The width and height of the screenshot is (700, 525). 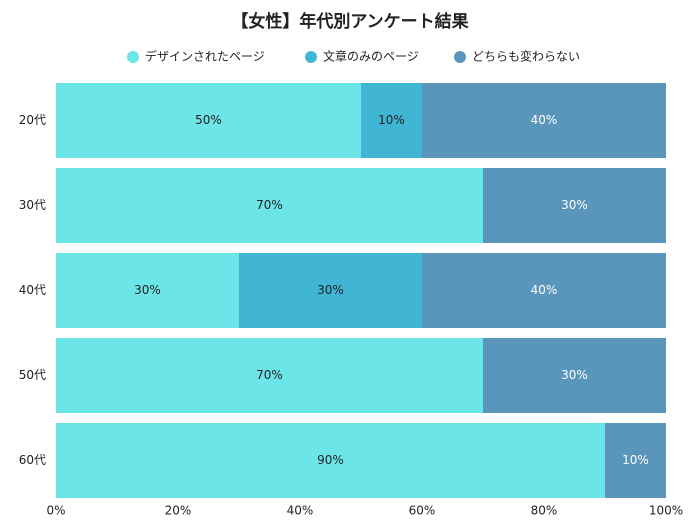 I want to click on y-tick-label: 60代, so click(x=32, y=460).